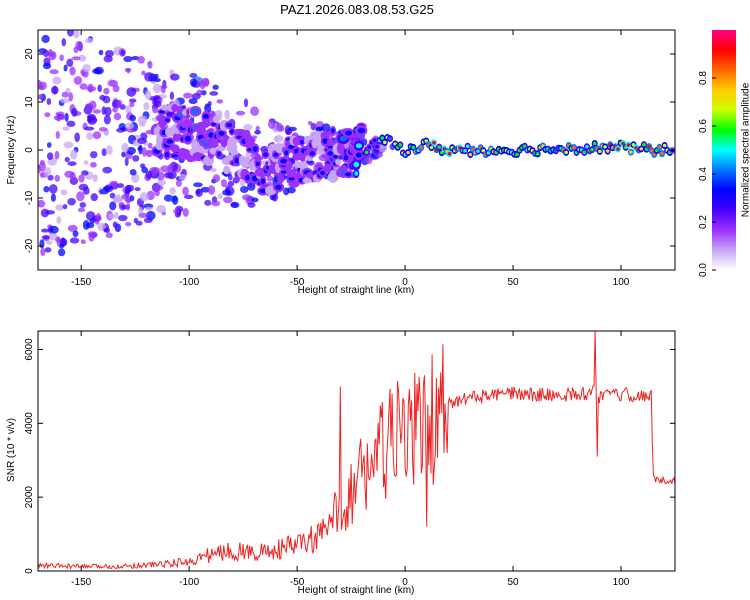  What do you see at coordinates (724, 150) in the screenshot?
I see `colorbar-scale` at bounding box center [724, 150].